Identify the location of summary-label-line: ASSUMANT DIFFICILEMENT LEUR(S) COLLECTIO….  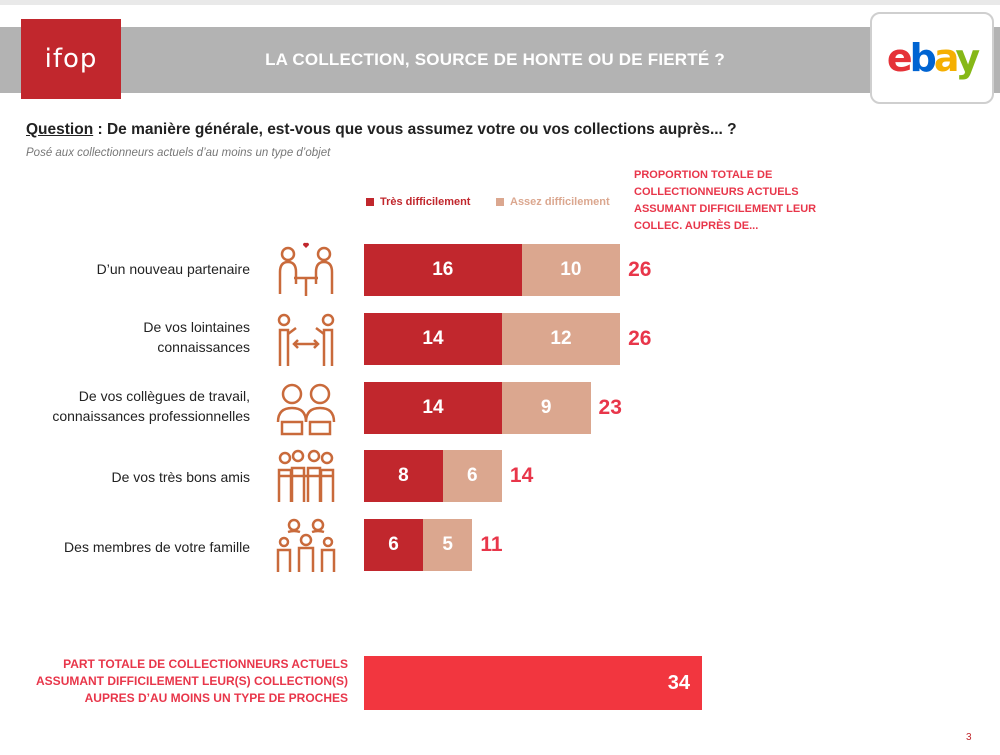
(192, 681).